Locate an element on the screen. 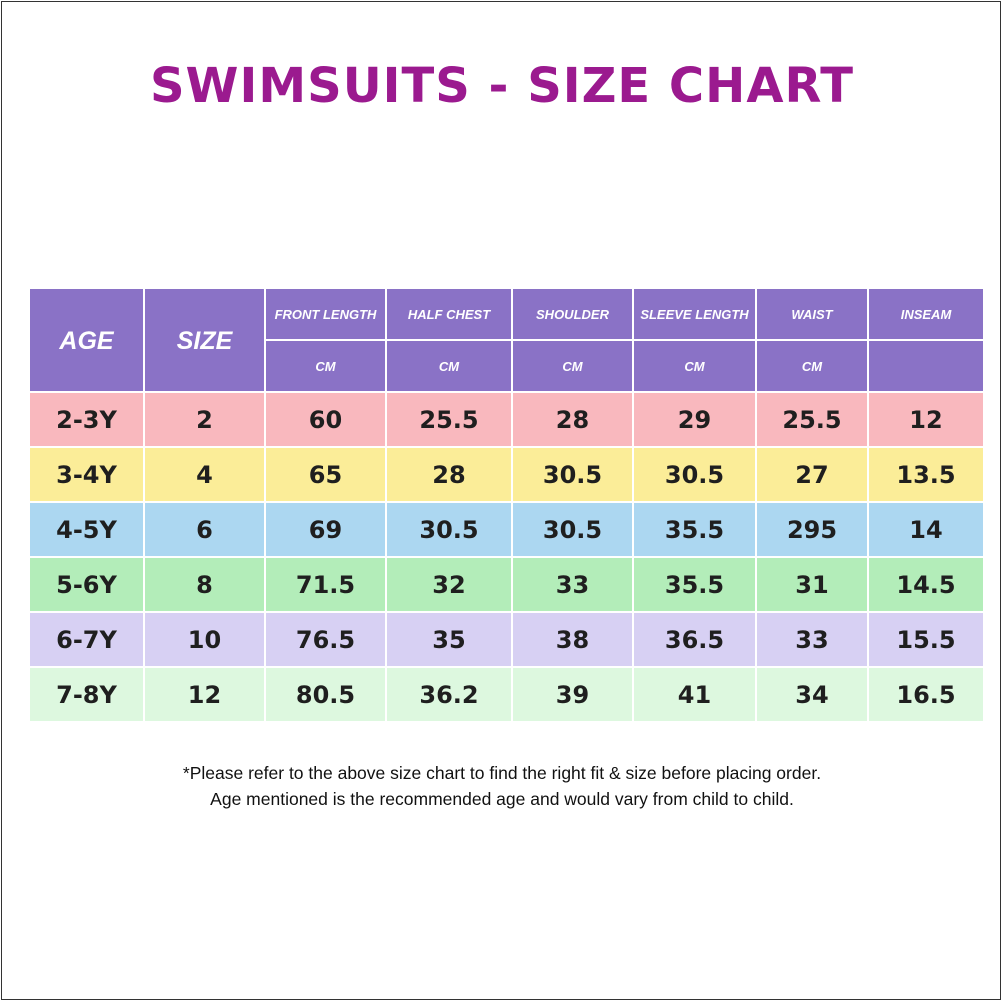 This screenshot has width=1004, height=1003. cell-waist: 31 is located at coordinates (812, 584).